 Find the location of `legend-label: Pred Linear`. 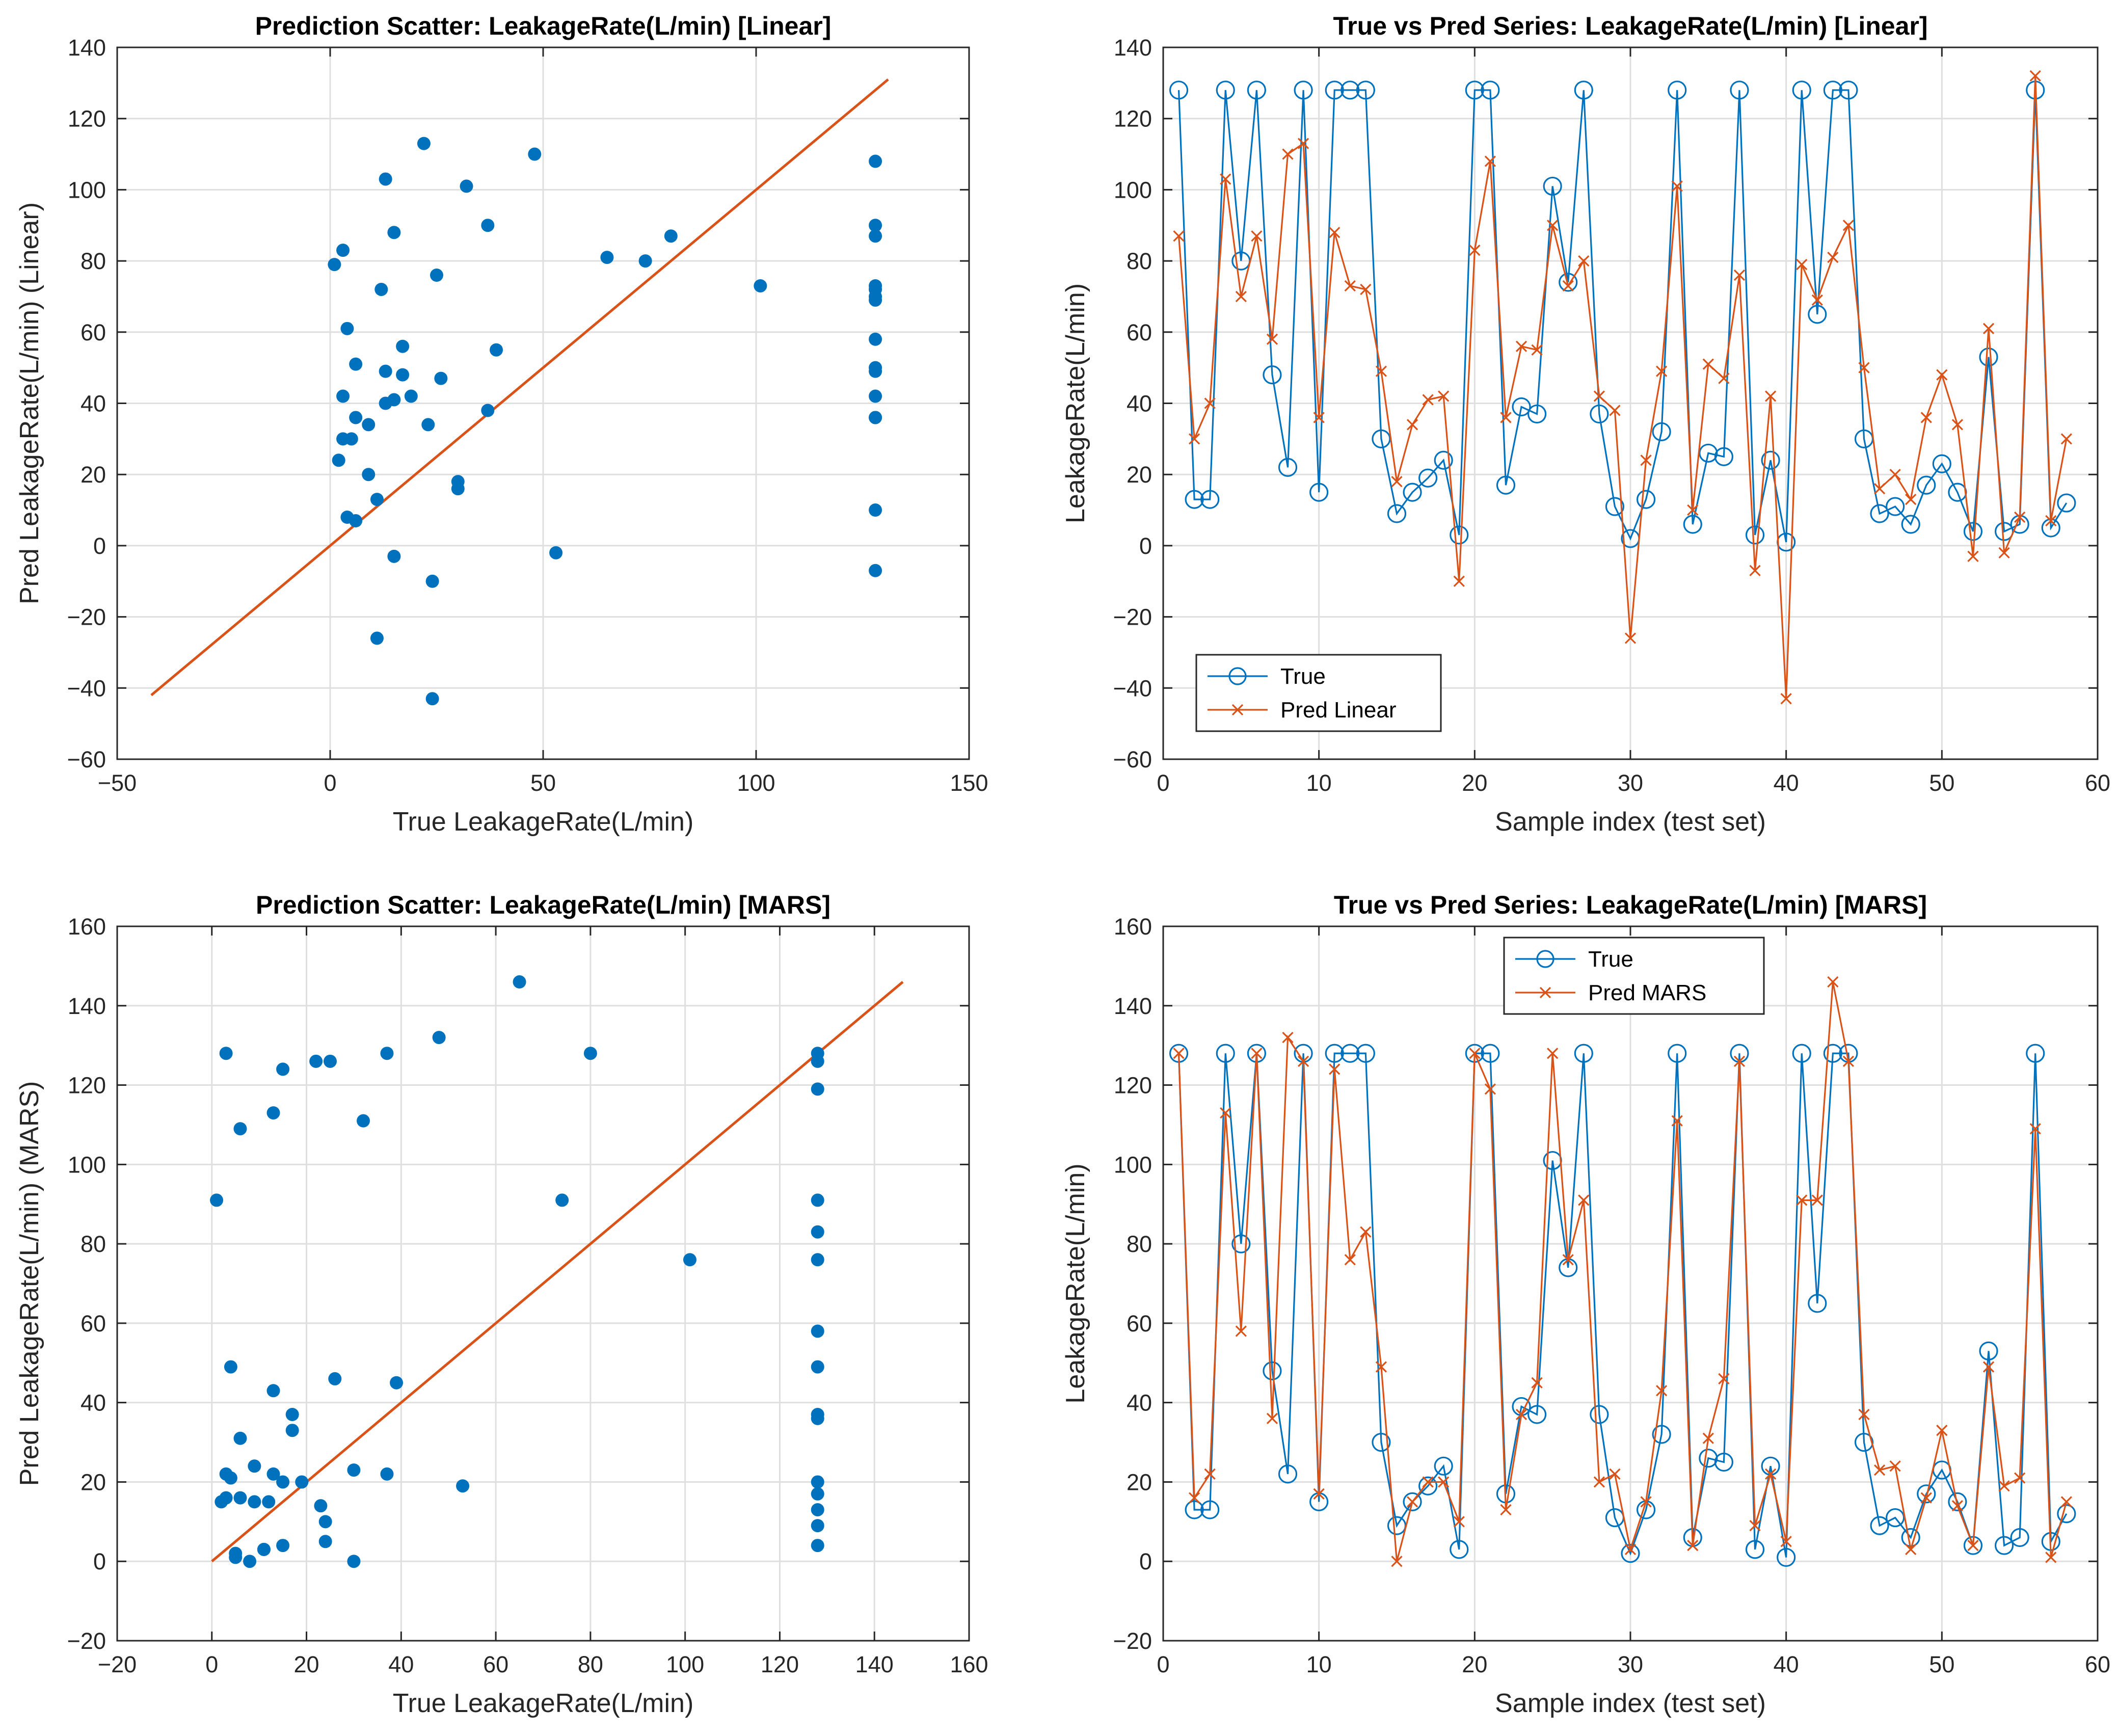

legend-label: Pred Linear is located at coordinates (1338, 710).